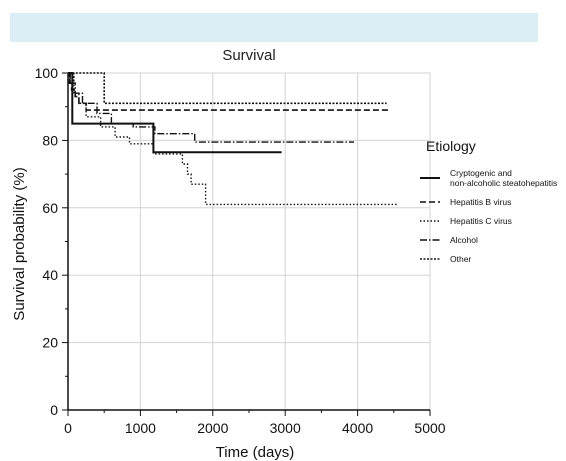 The image size is (566, 461). I want to click on legend-item: Hepatitis B virus, so click(493, 202).